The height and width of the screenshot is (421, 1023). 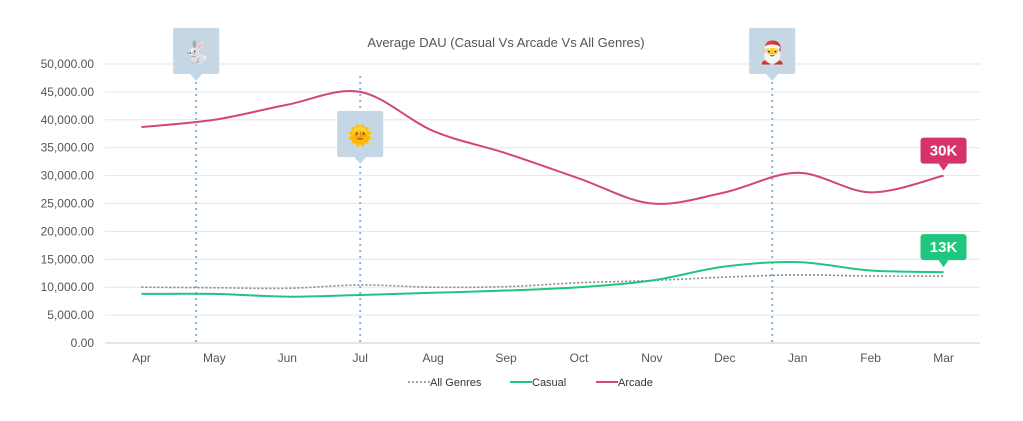 I want to click on legend-item-casual: Casual, so click(x=538, y=383).